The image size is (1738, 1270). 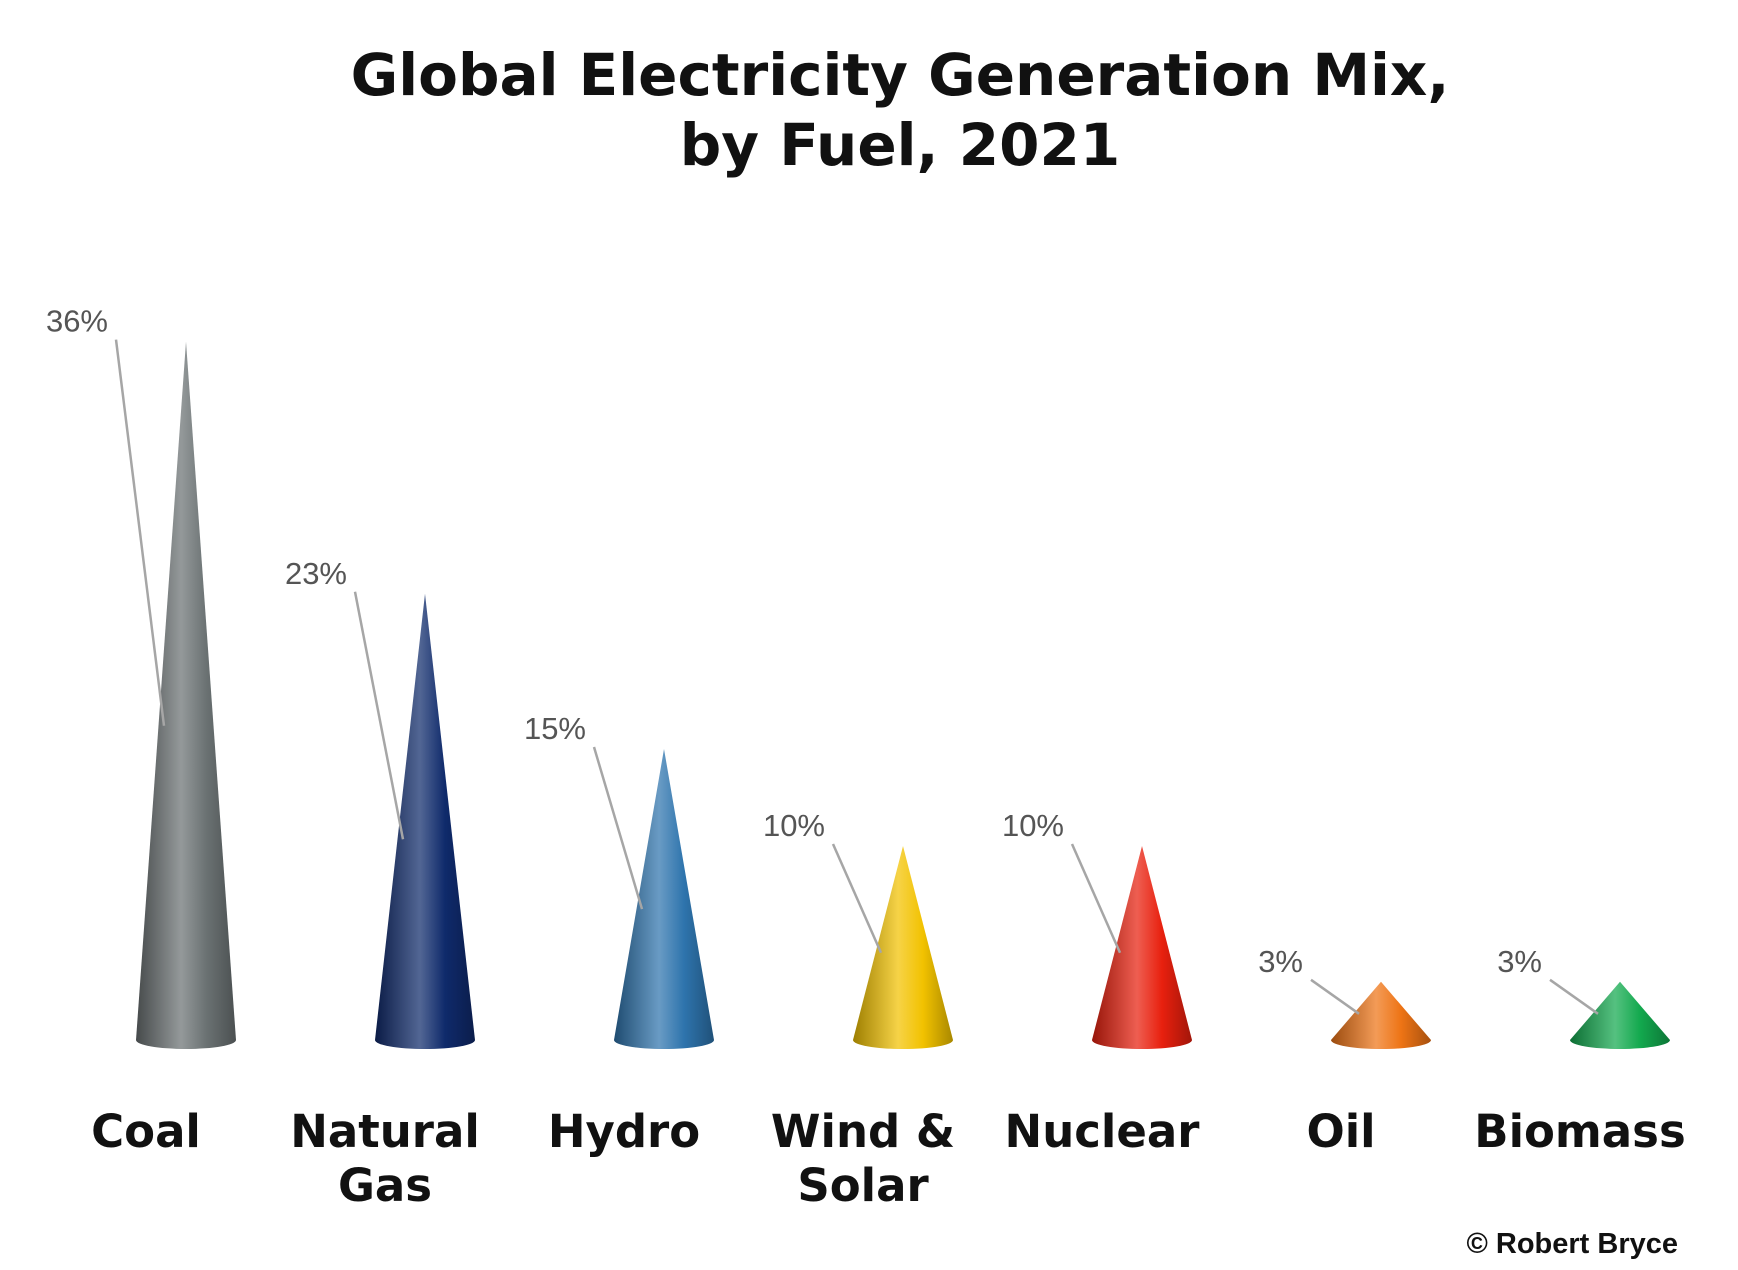 What do you see at coordinates (863, 1131) in the screenshot?
I see `category-label-3-0: Wind &` at bounding box center [863, 1131].